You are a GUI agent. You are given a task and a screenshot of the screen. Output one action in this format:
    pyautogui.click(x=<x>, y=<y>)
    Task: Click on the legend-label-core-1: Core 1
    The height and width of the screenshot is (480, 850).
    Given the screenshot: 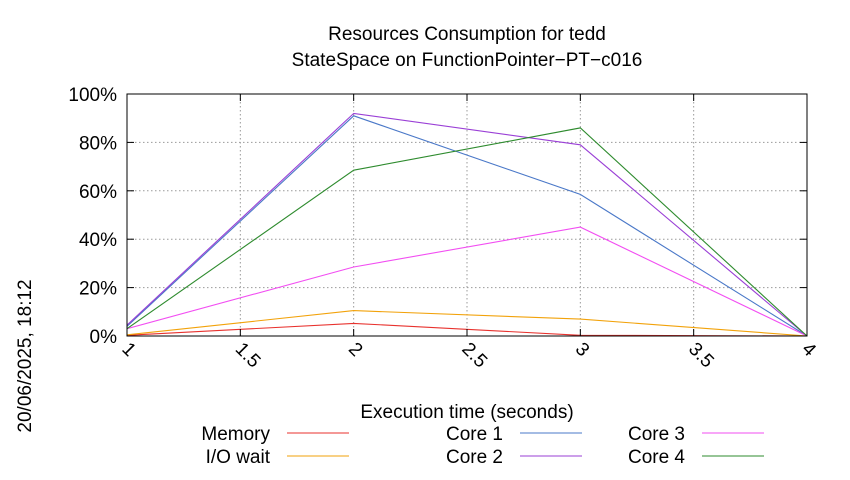 What is the action you would take?
    pyautogui.click(x=474, y=434)
    